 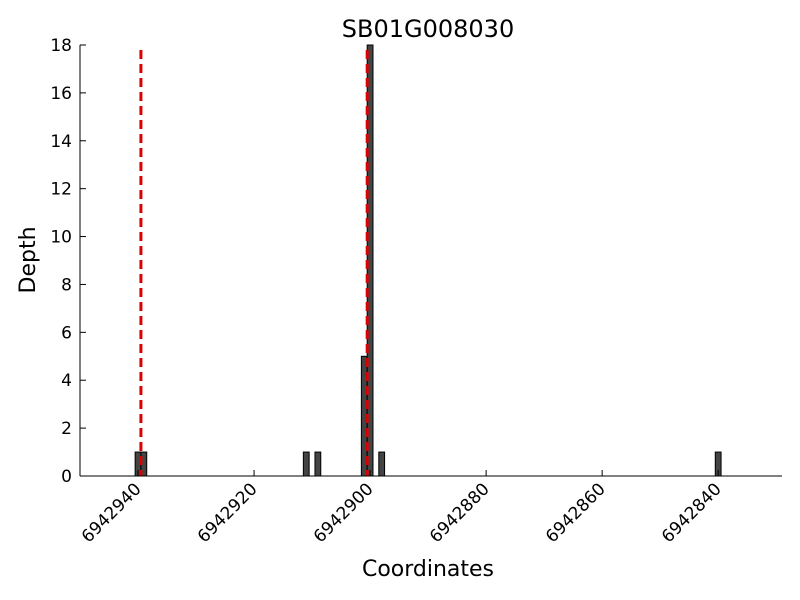 I want to click on x-tick-label-5: 6942840, so click(x=692, y=513).